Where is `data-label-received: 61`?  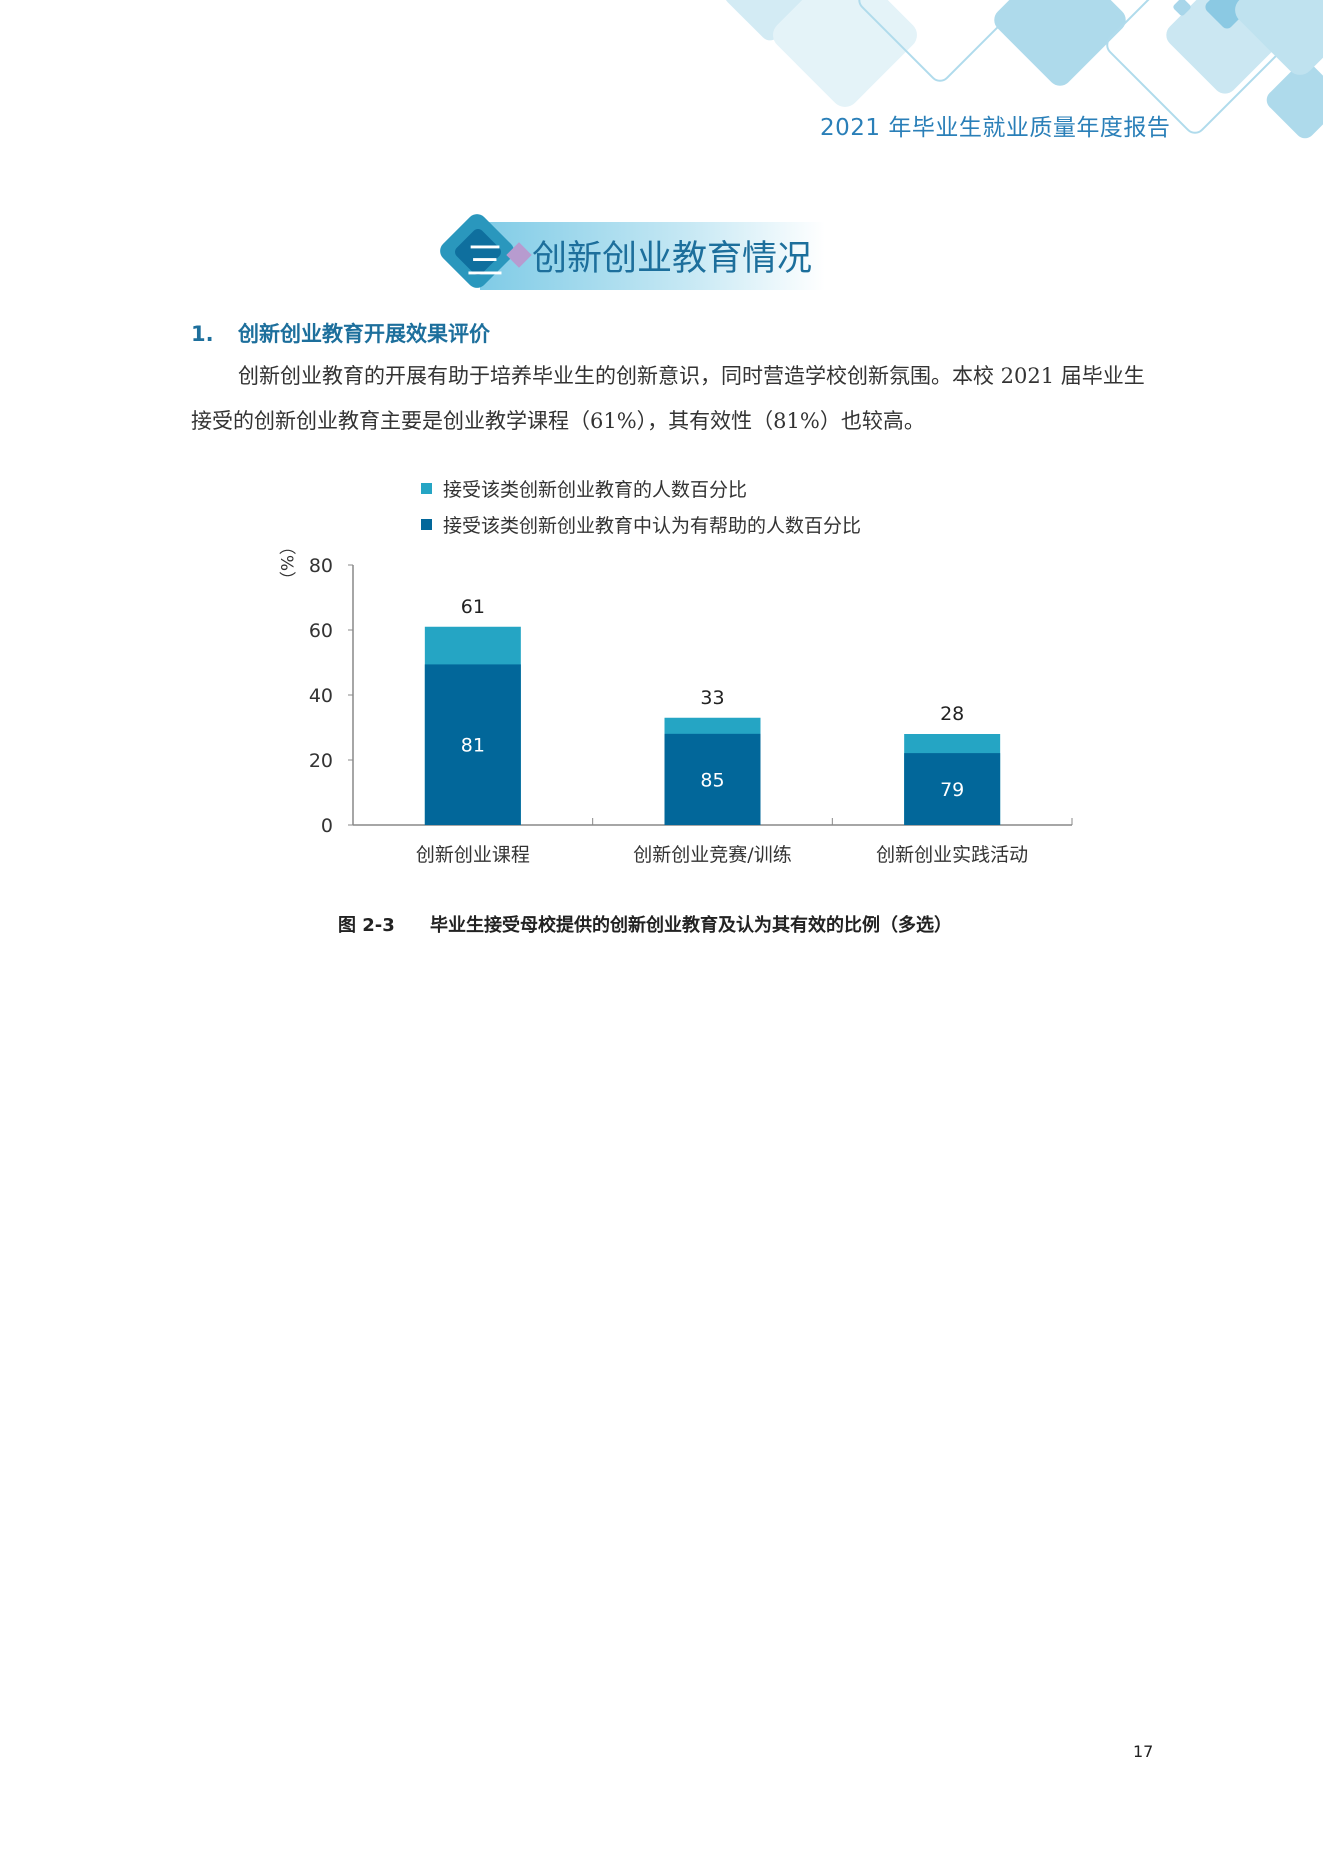 data-label-received: 61 is located at coordinates (473, 607).